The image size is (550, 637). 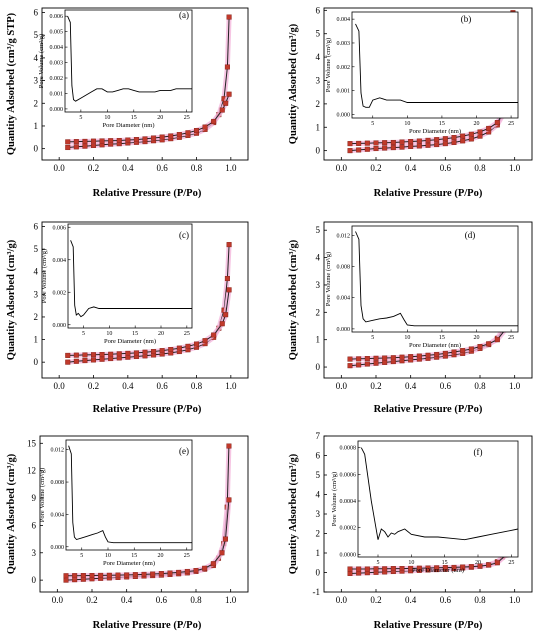 What do you see at coordinates (470, 235) in the screenshot?
I see `panel-label: (d)` at bounding box center [470, 235].